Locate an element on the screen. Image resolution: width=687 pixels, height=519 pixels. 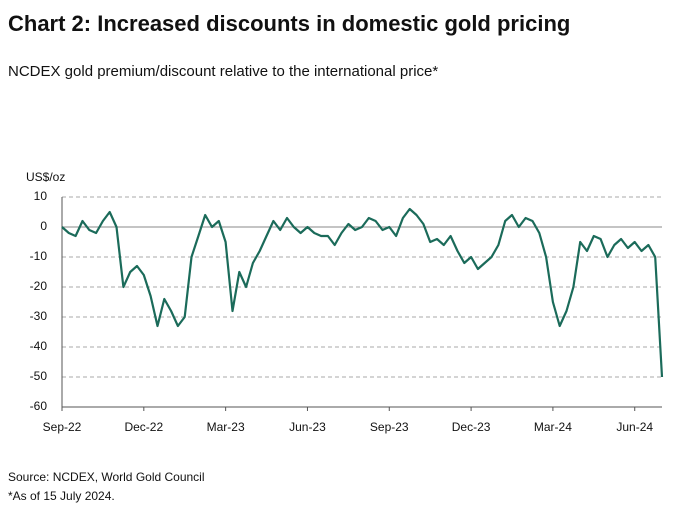
x-tick-label: Sep-22 is located at coordinates (62, 427).